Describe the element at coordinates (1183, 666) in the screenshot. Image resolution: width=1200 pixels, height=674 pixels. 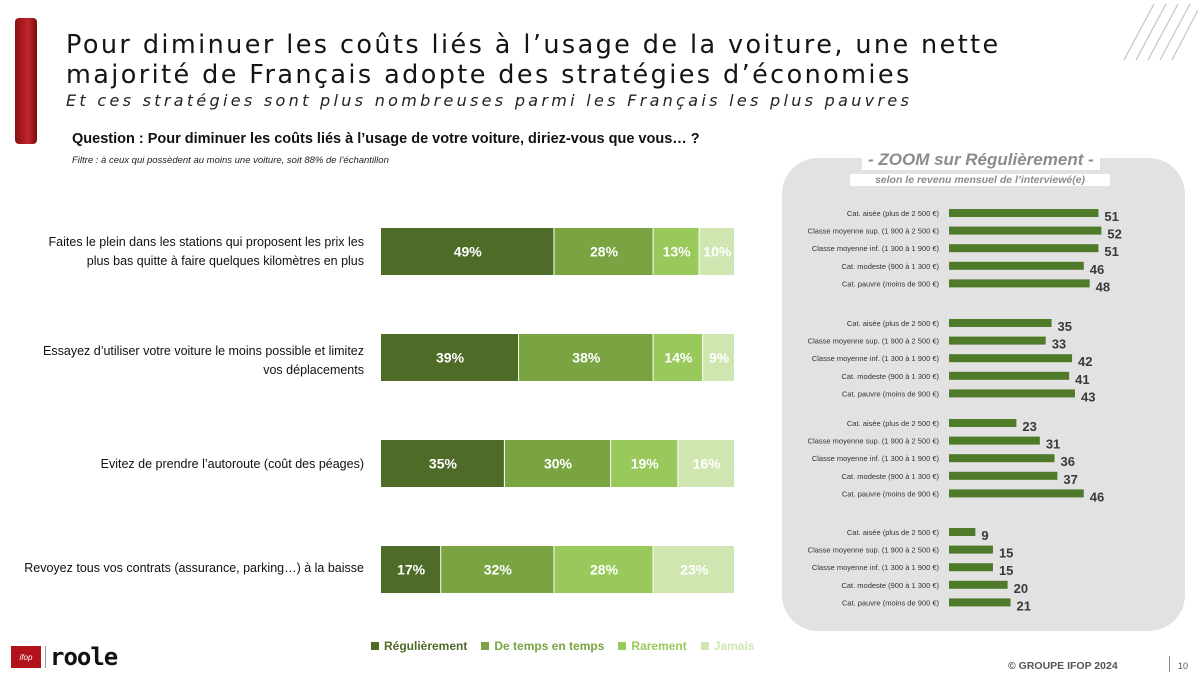
I see `page-number: 10` at that location.